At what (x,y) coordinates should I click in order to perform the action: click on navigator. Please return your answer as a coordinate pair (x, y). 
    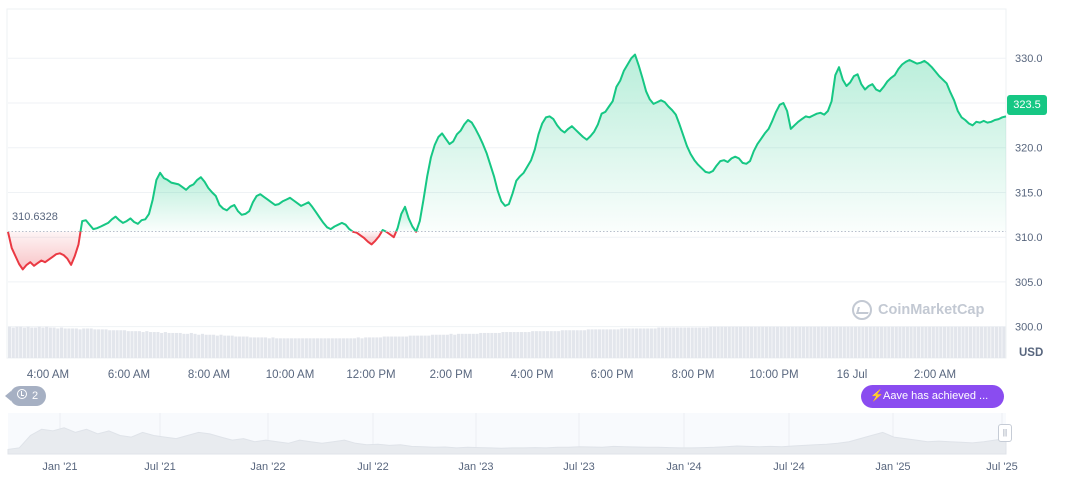
    Looking at the image, I should click on (507, 433).